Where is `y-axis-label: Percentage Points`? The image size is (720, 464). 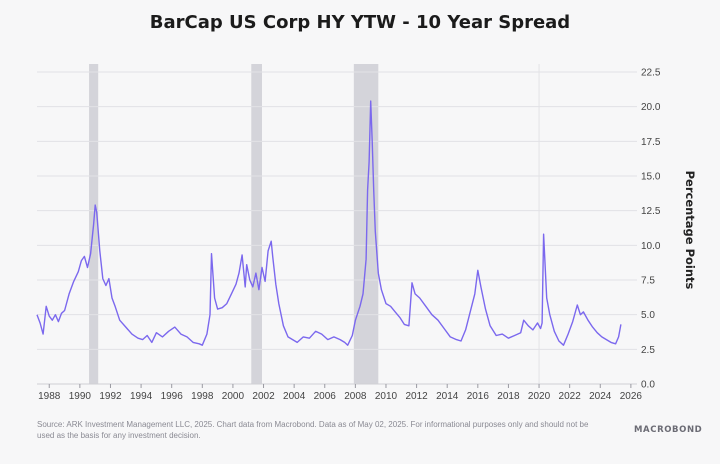
y-axis-label: Percentage Points is located at coordinates (690, 230).